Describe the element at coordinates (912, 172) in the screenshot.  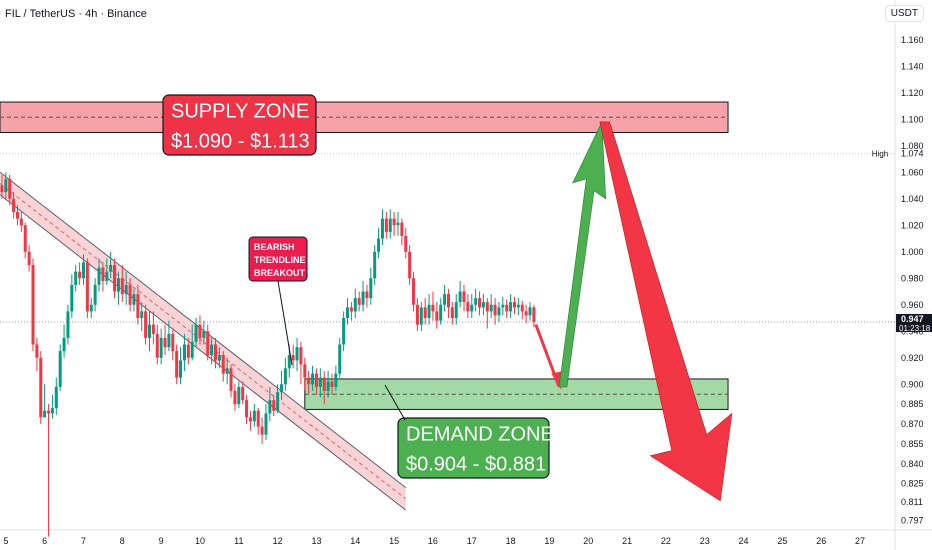
I see `price-tick-label: 1.060` at that location.